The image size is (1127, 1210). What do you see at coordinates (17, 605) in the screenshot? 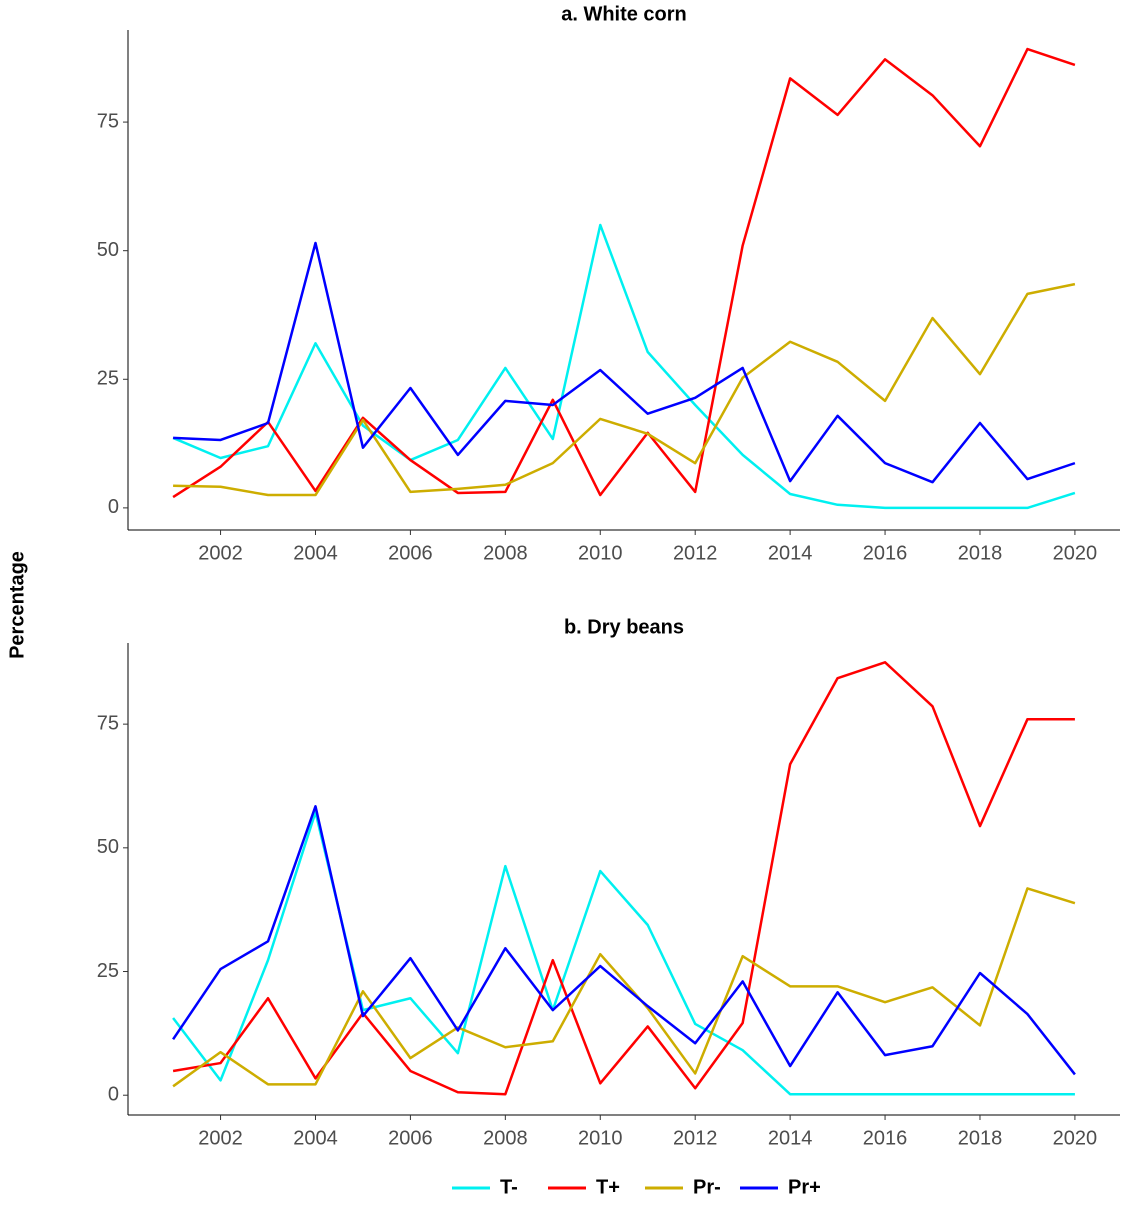
I see `y-axis-label: Percentage` at bounding box center [17, 605].